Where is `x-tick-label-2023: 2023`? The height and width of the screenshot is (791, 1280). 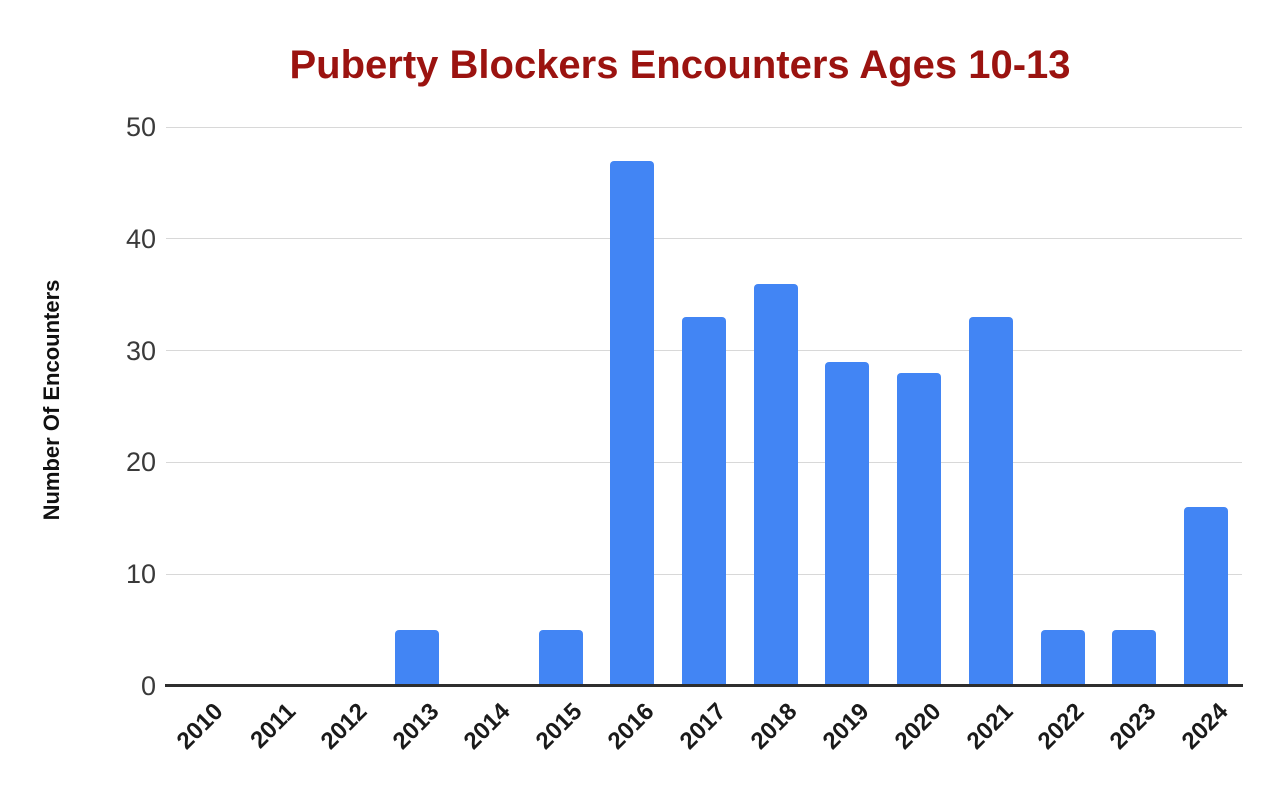 x-tick-label-2023: 2023 is located at coordinates (1133, 726).